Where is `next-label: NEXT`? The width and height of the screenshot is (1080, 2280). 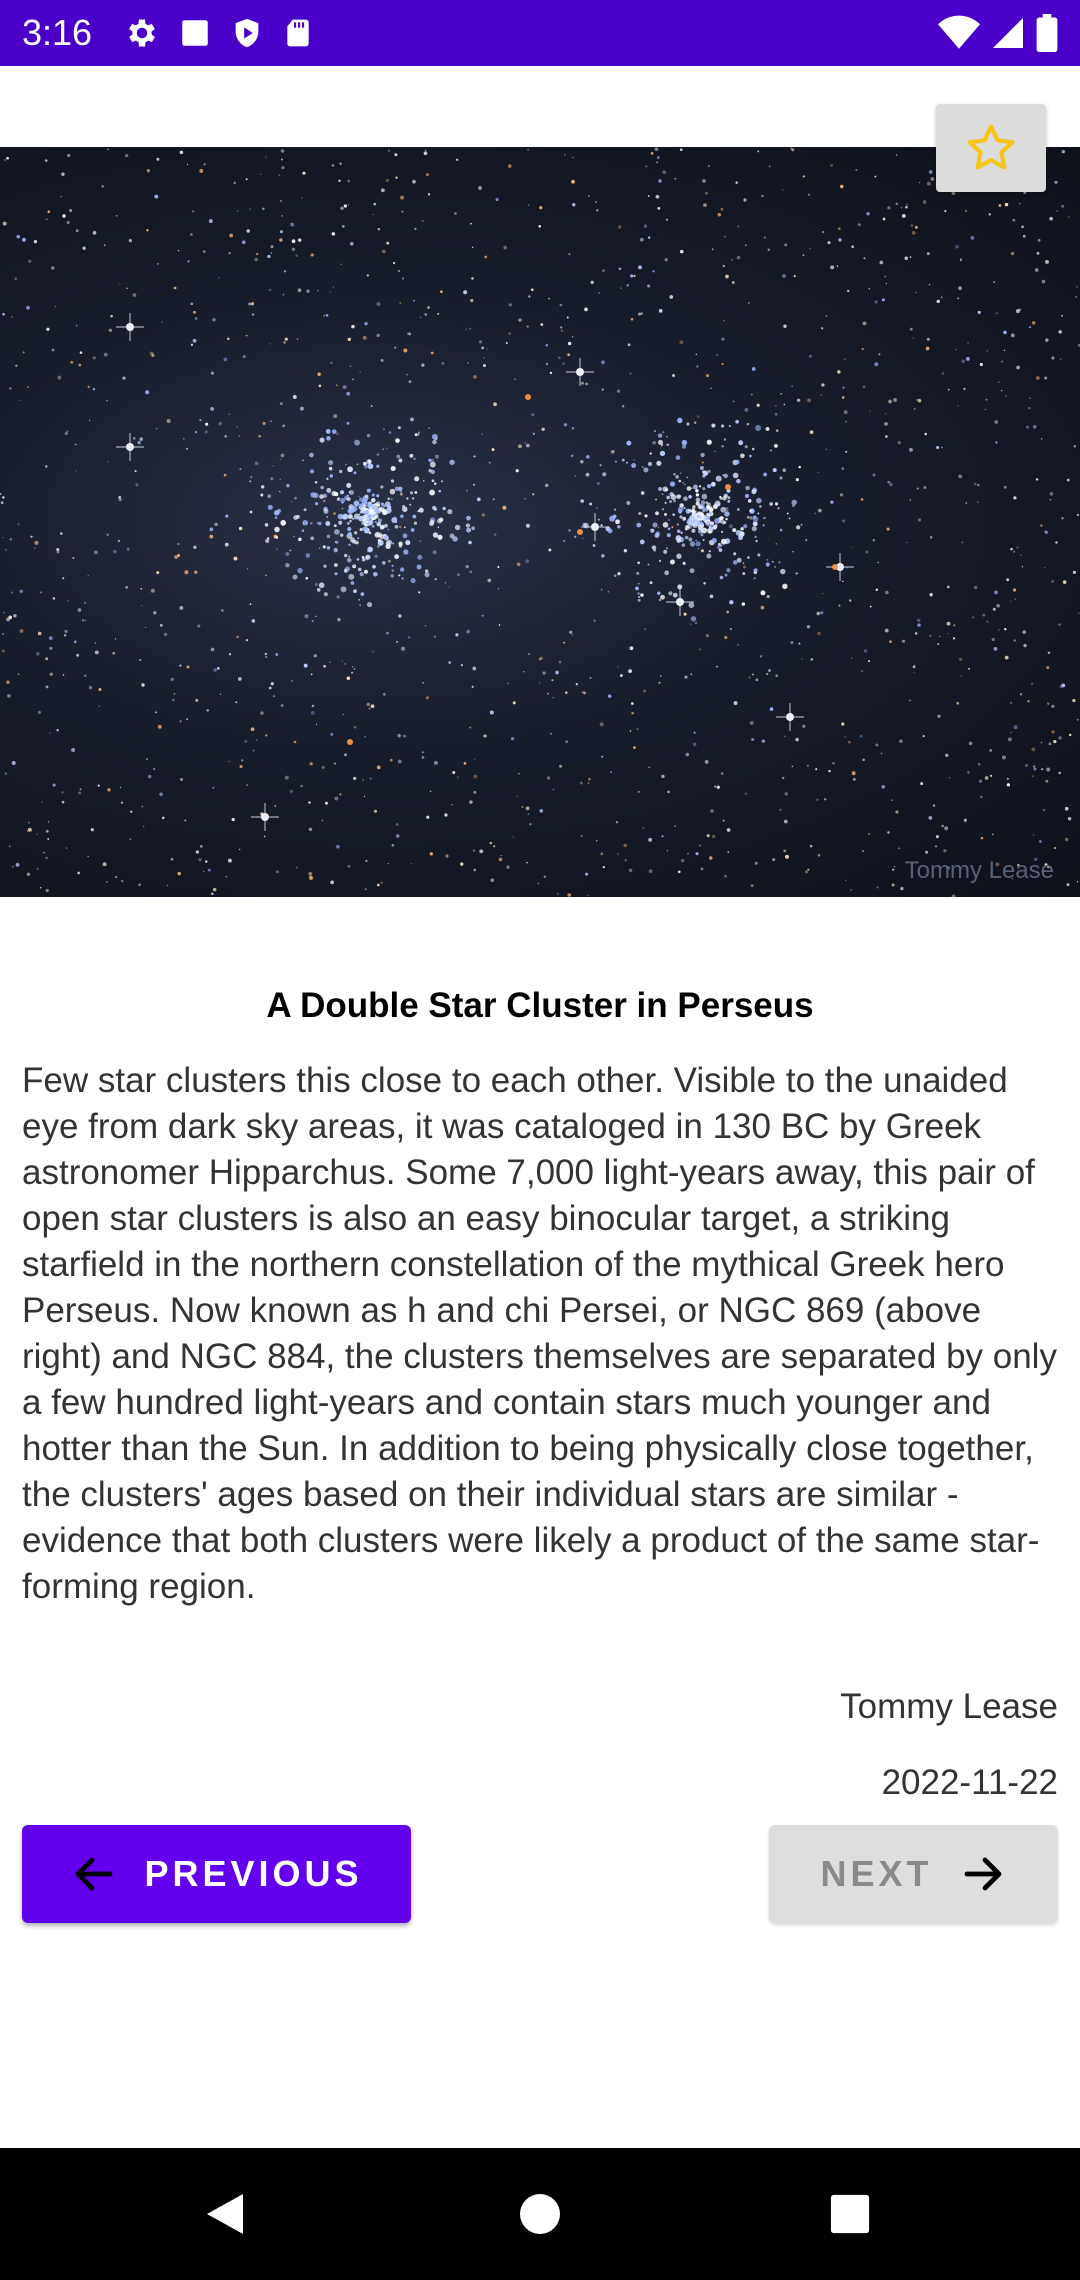
next-label: NEXT is located at coordinates (876, 1873).